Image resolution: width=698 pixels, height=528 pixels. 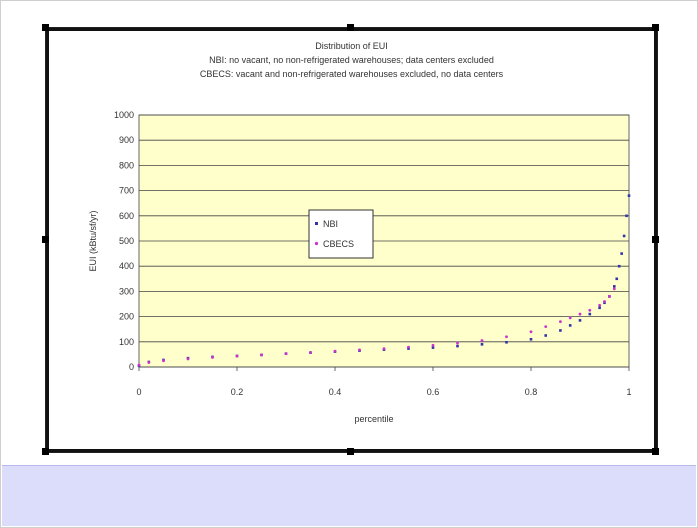 I want to click on resize-handle-top-left, so click(x=45, y=27).